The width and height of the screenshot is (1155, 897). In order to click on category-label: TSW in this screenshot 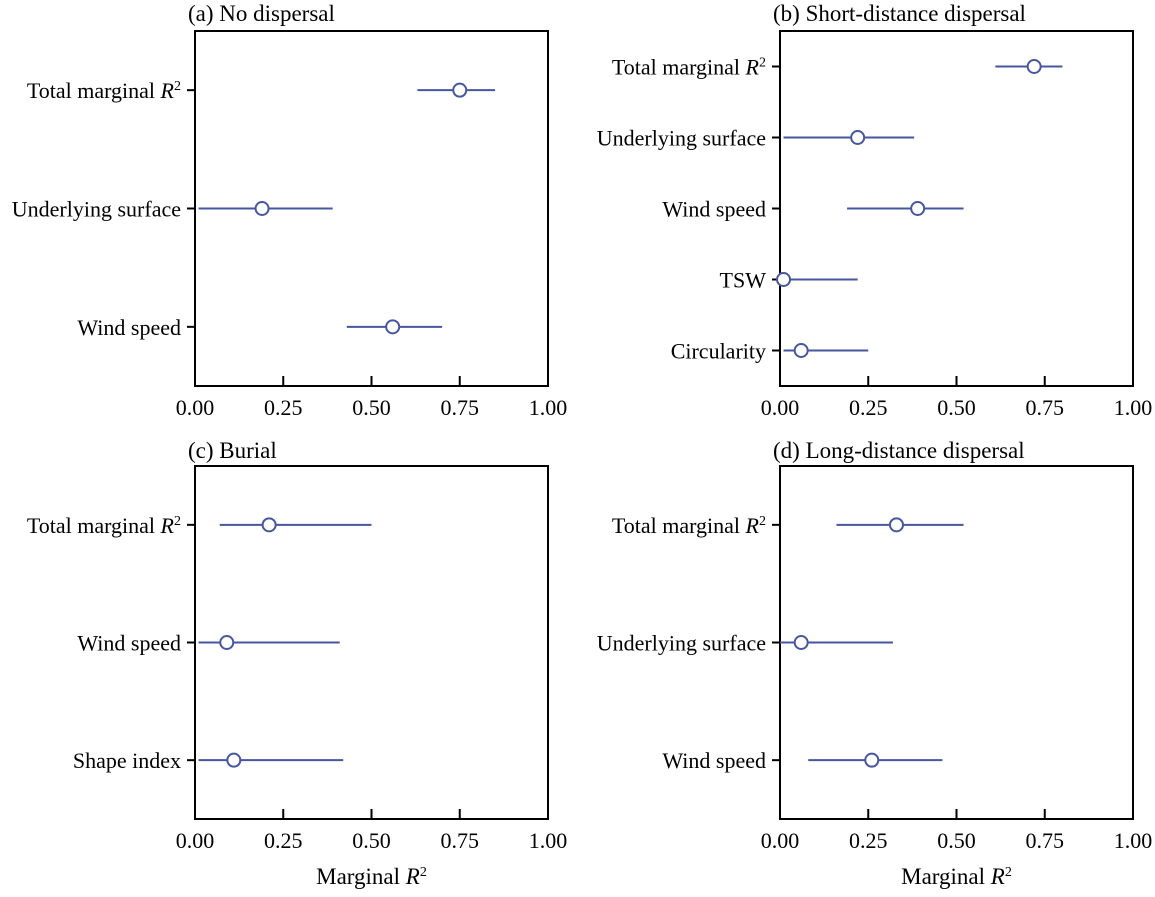, I will do `click(743, 280)`.